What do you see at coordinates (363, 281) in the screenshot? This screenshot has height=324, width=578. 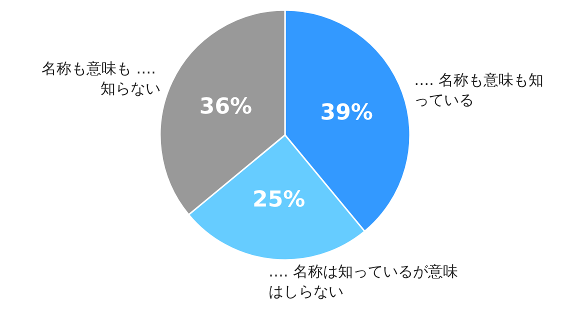 I see `slice-label: …. 名称は知っているが意味はしらない` at bounding box center [363, 281].